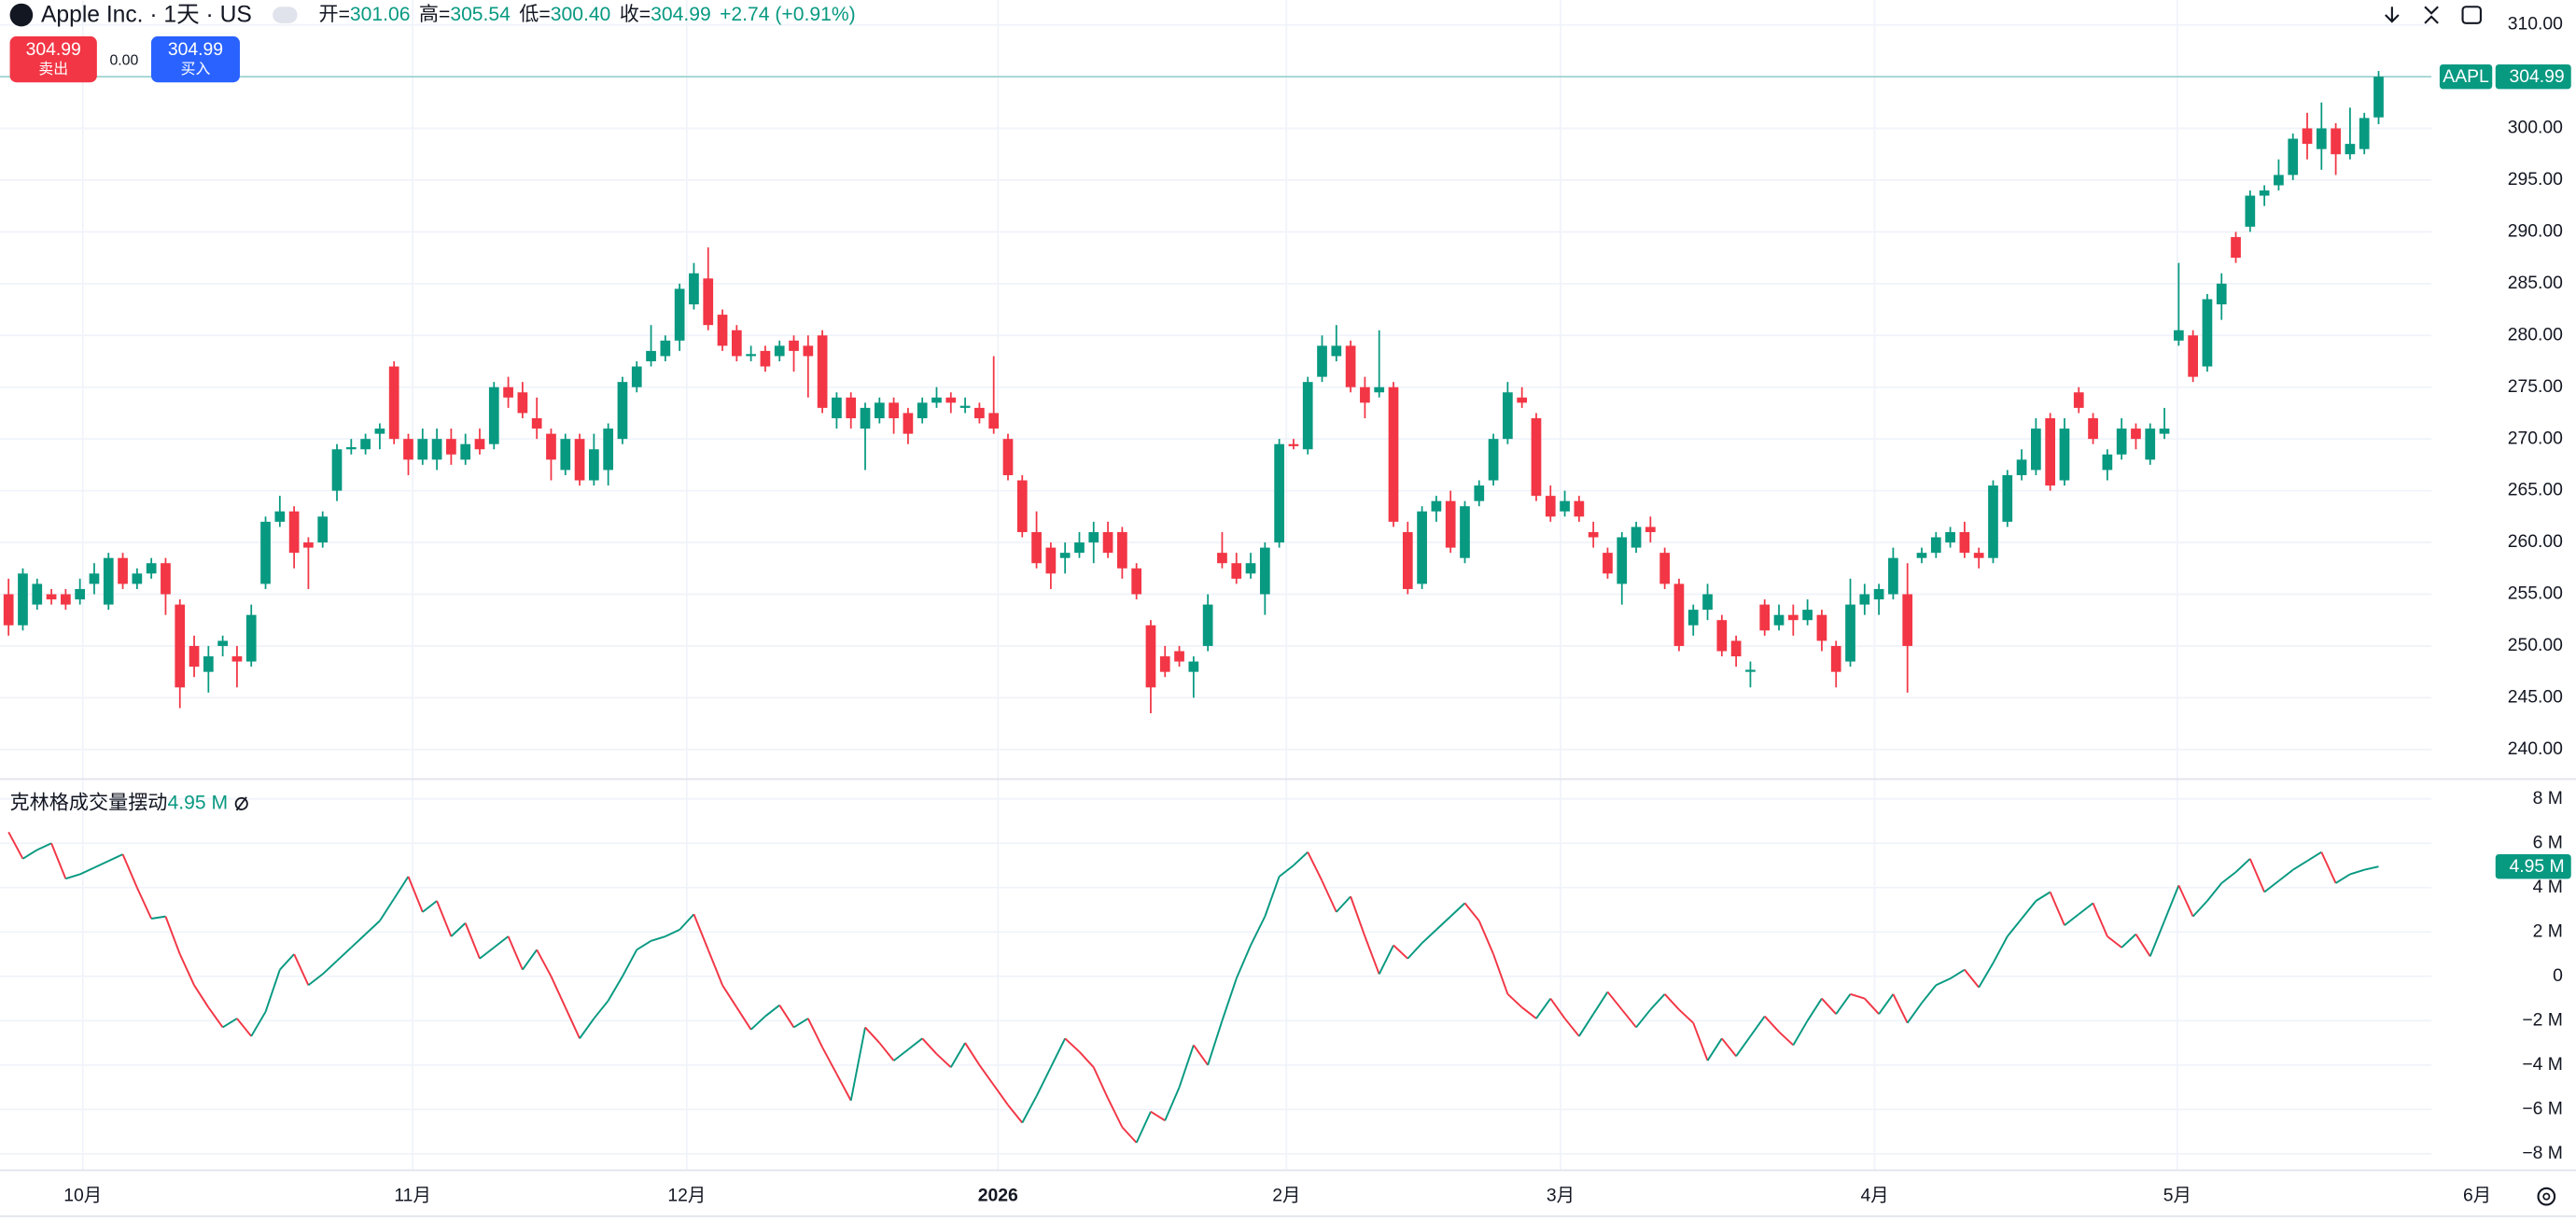 The height and width of the screenshot is (1223, 2576). I want to click on symbol-logo, so click(21, 15).